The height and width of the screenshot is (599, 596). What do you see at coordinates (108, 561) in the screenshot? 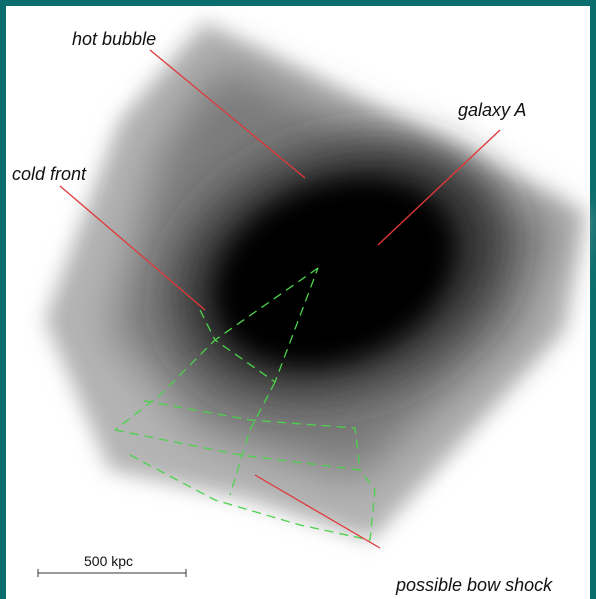
I see `scale-label: 500 kpc` at bounding box center [108, 561].